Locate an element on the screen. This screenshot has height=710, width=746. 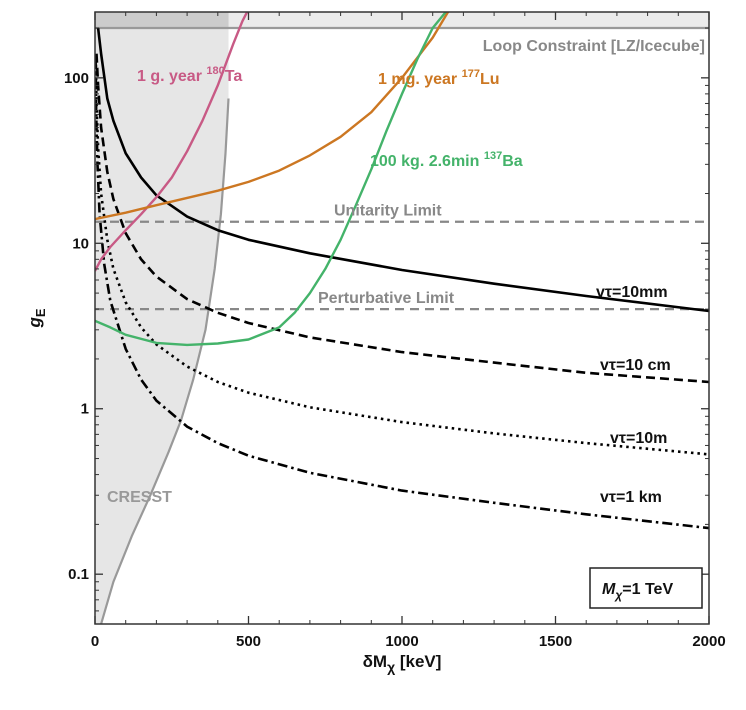
ba-label-part: 137 is located at coordinates (493, 156).